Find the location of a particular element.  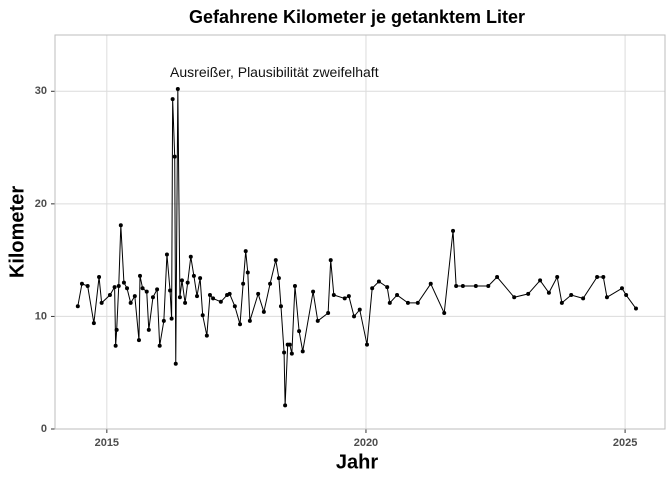

x-tick-label: 2015 is located at coordinates (107, 443).